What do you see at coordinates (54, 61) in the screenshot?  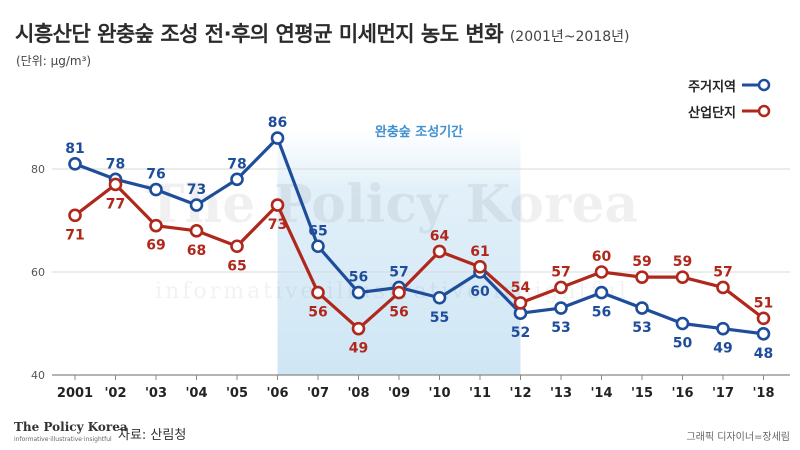 I see `unit-label: (단위: μg/m³)` at bounding box center [54, 61].